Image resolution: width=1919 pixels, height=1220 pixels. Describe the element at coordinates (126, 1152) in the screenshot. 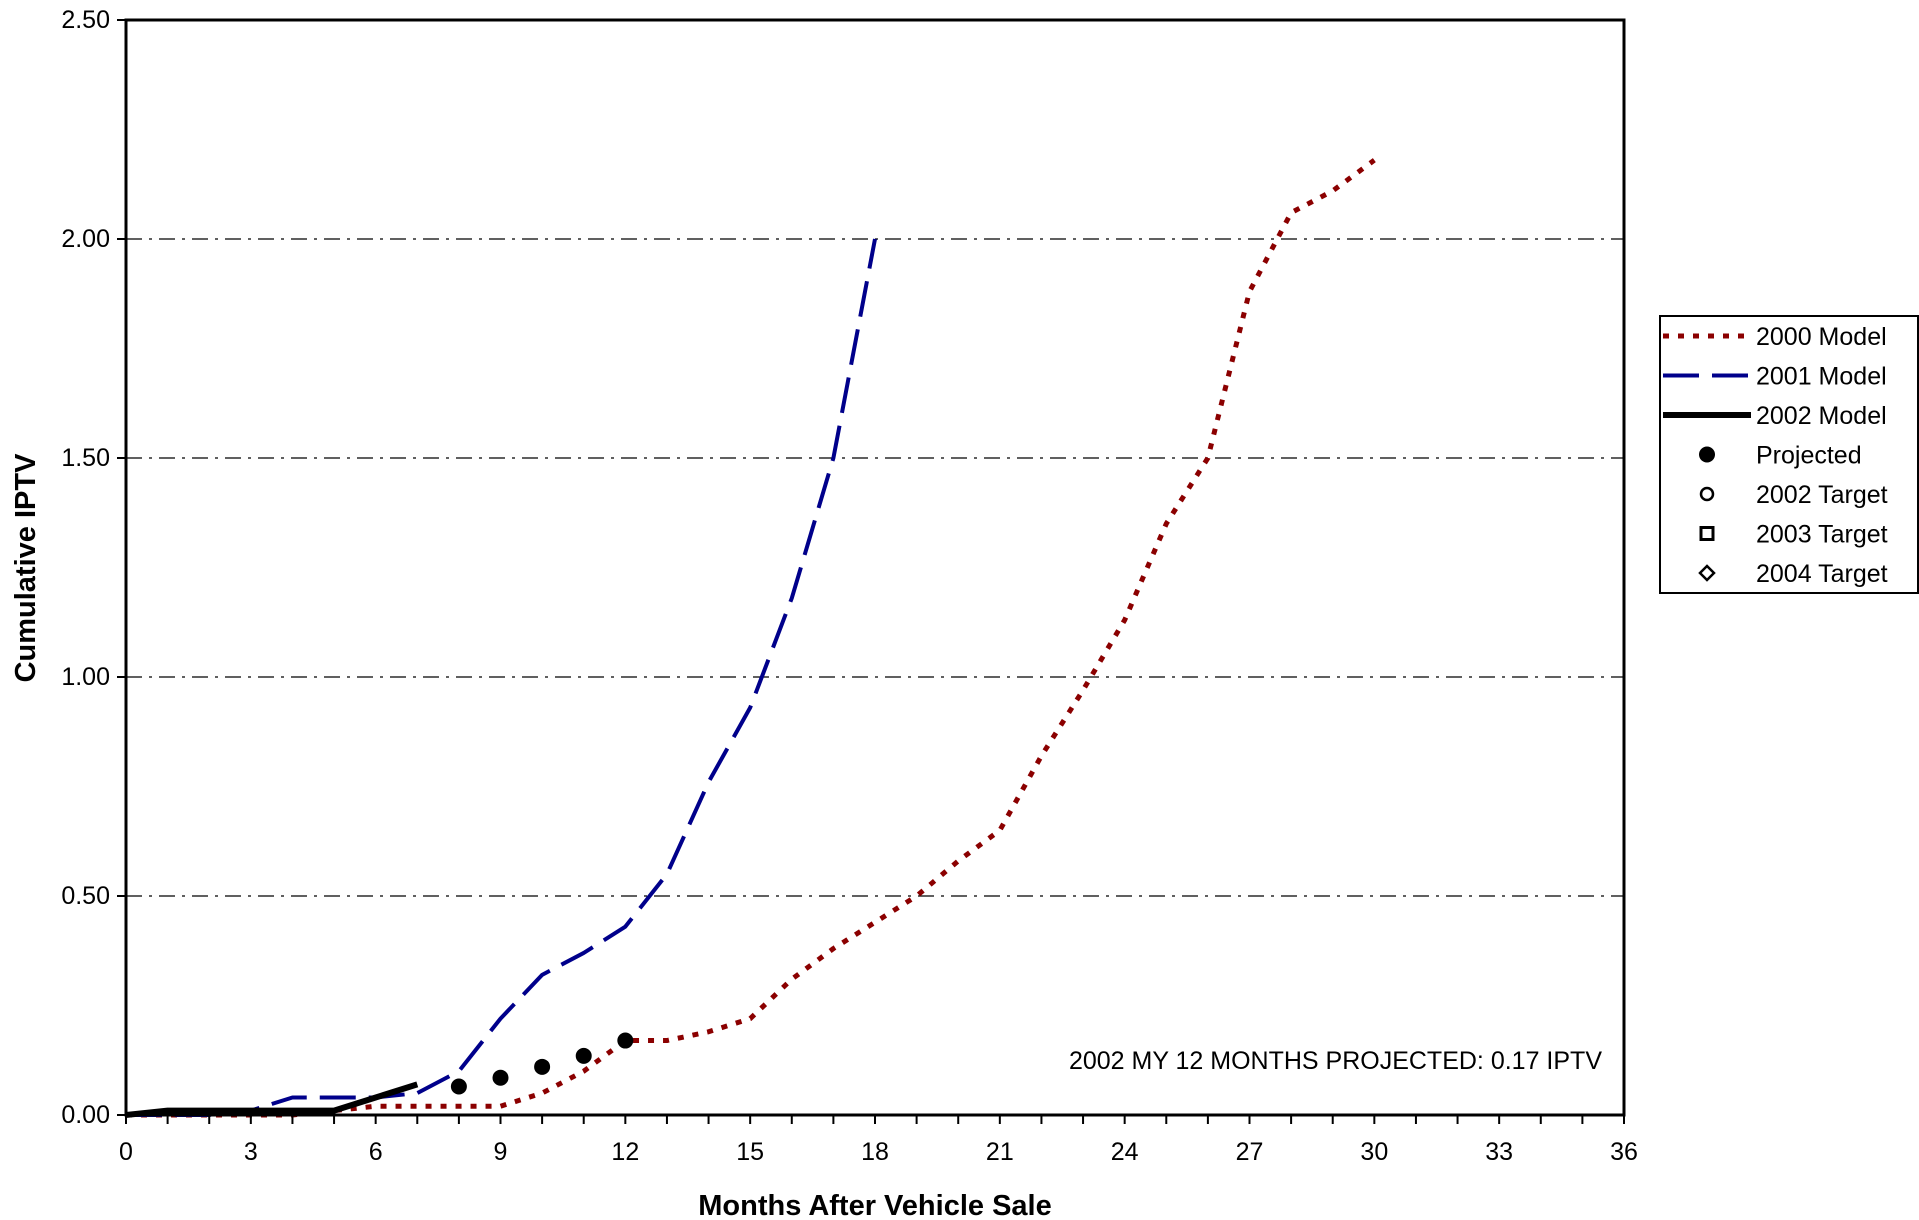

I see `x-tick-label: 0` at that location.